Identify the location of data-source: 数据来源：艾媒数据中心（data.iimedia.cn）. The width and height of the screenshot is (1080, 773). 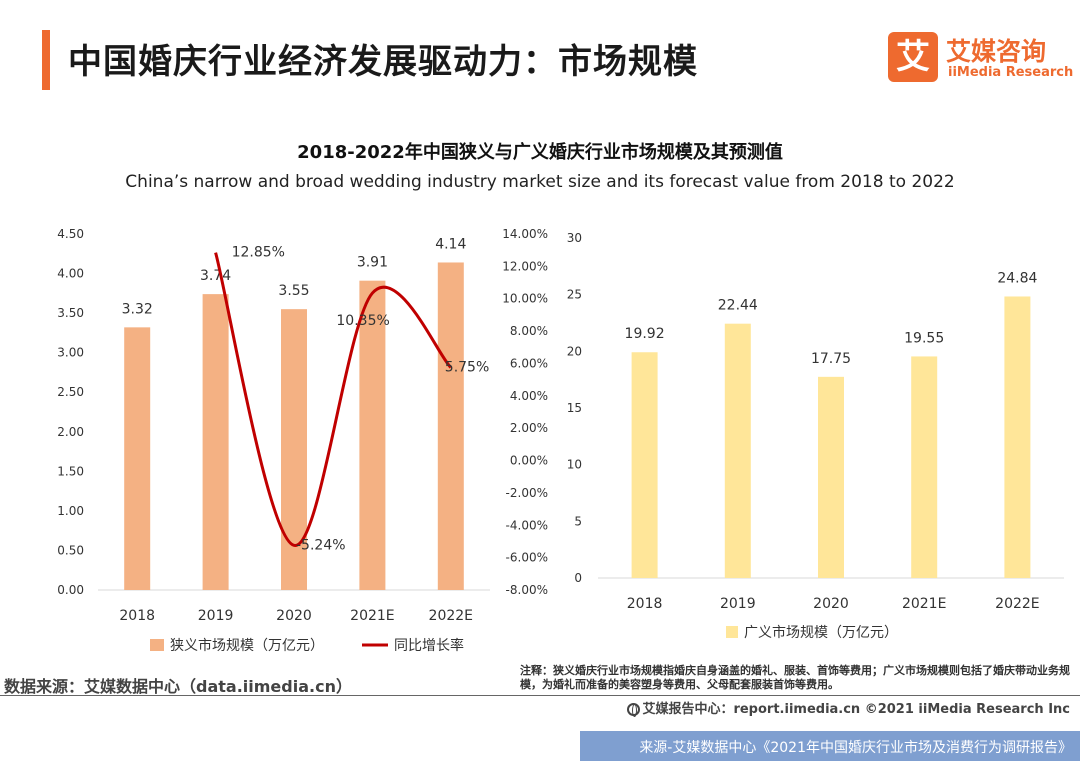
(178, 686).